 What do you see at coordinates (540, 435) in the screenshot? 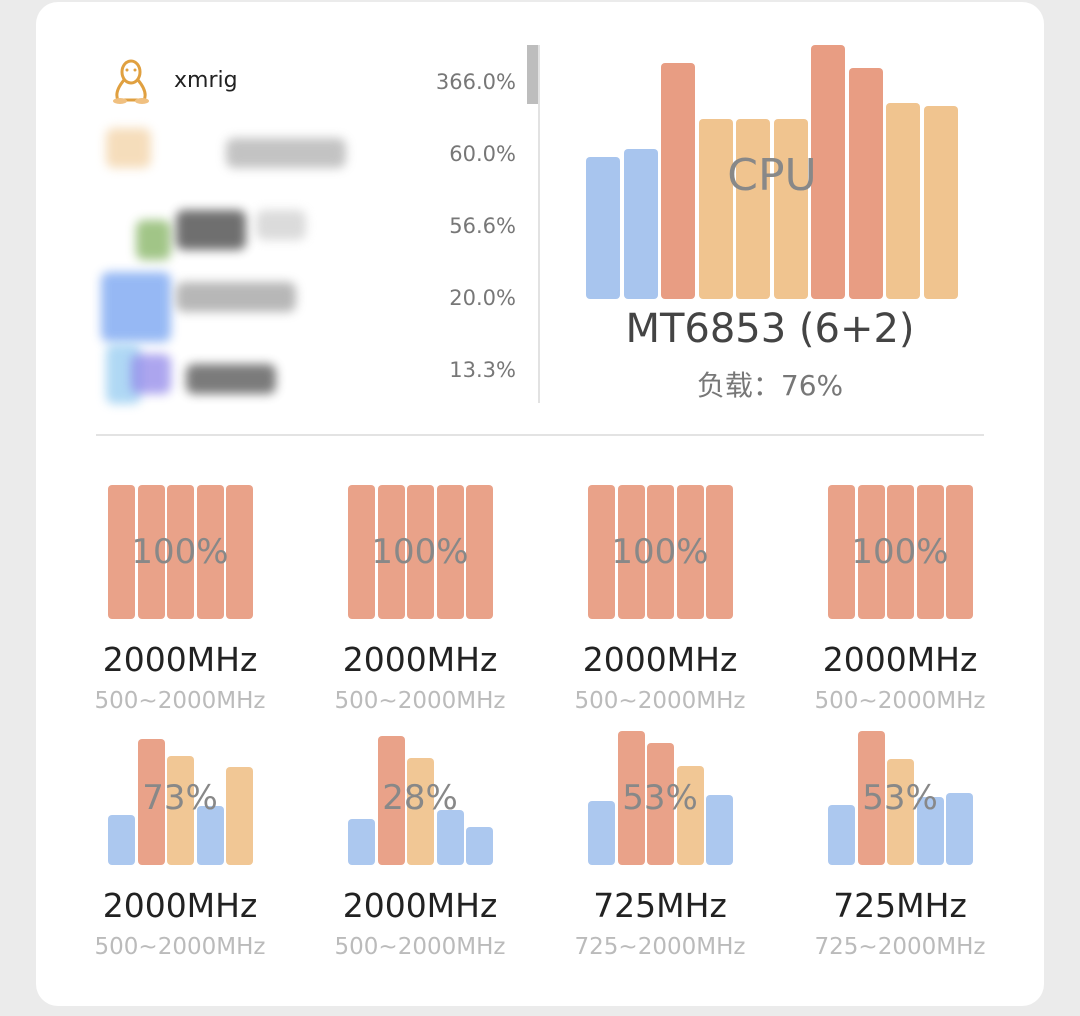
I see `divider` at bounding box center [540, 435].